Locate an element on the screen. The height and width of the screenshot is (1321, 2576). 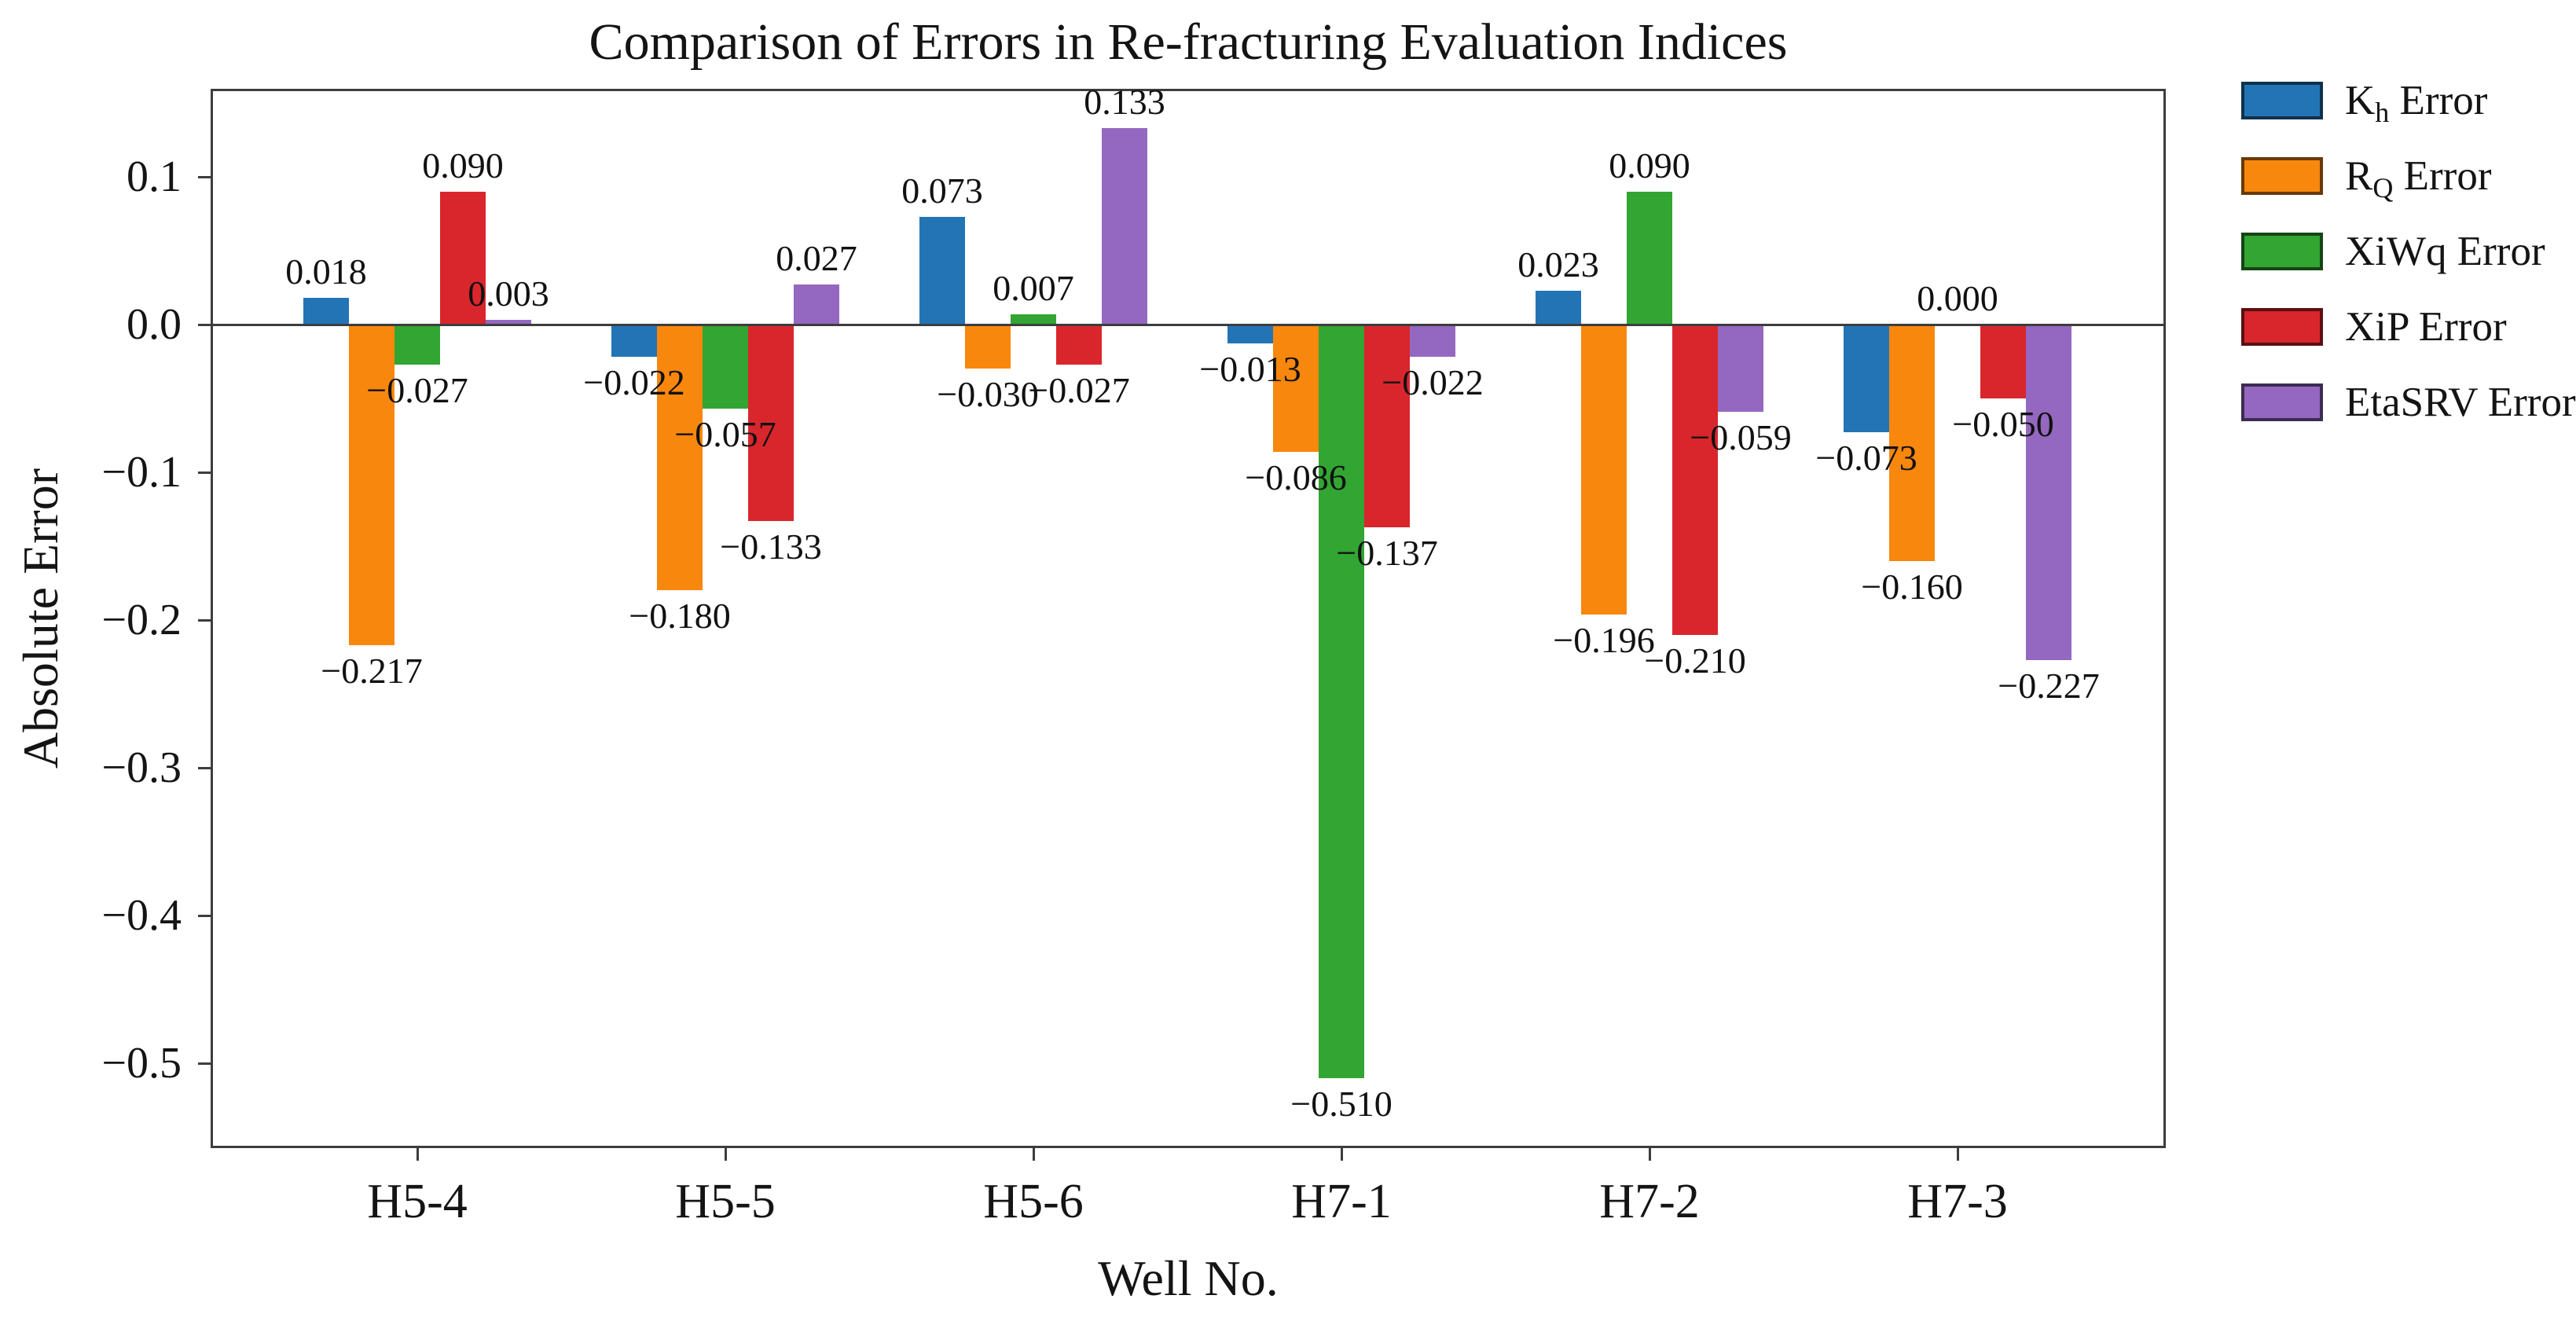
bar-value-label: 0.023 is located at coordinates (1558, 264).